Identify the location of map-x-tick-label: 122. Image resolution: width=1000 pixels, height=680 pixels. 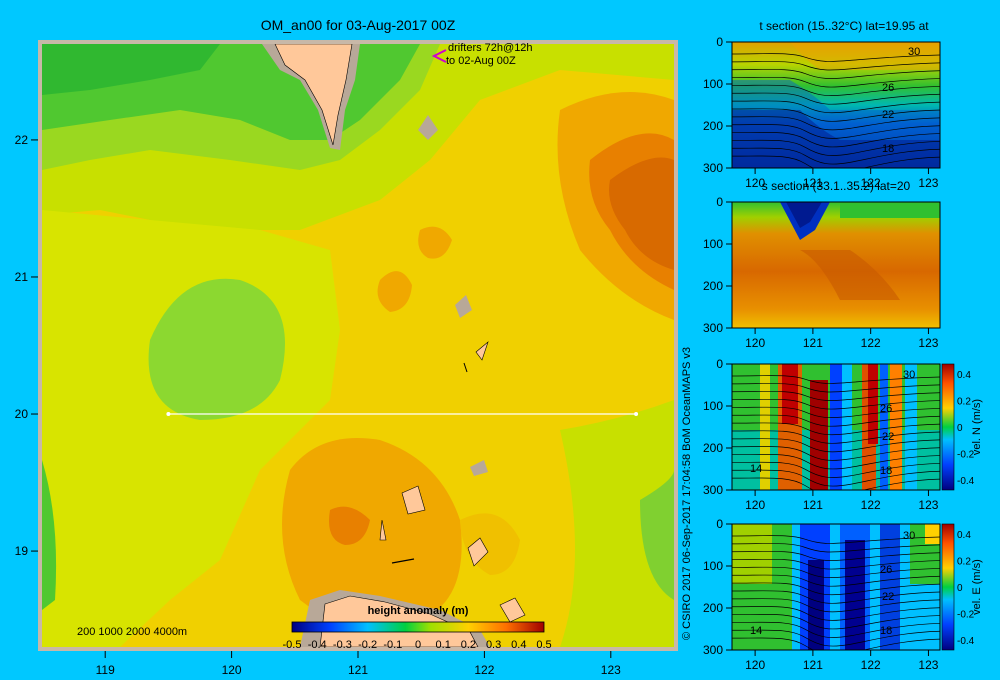
(484, 670).